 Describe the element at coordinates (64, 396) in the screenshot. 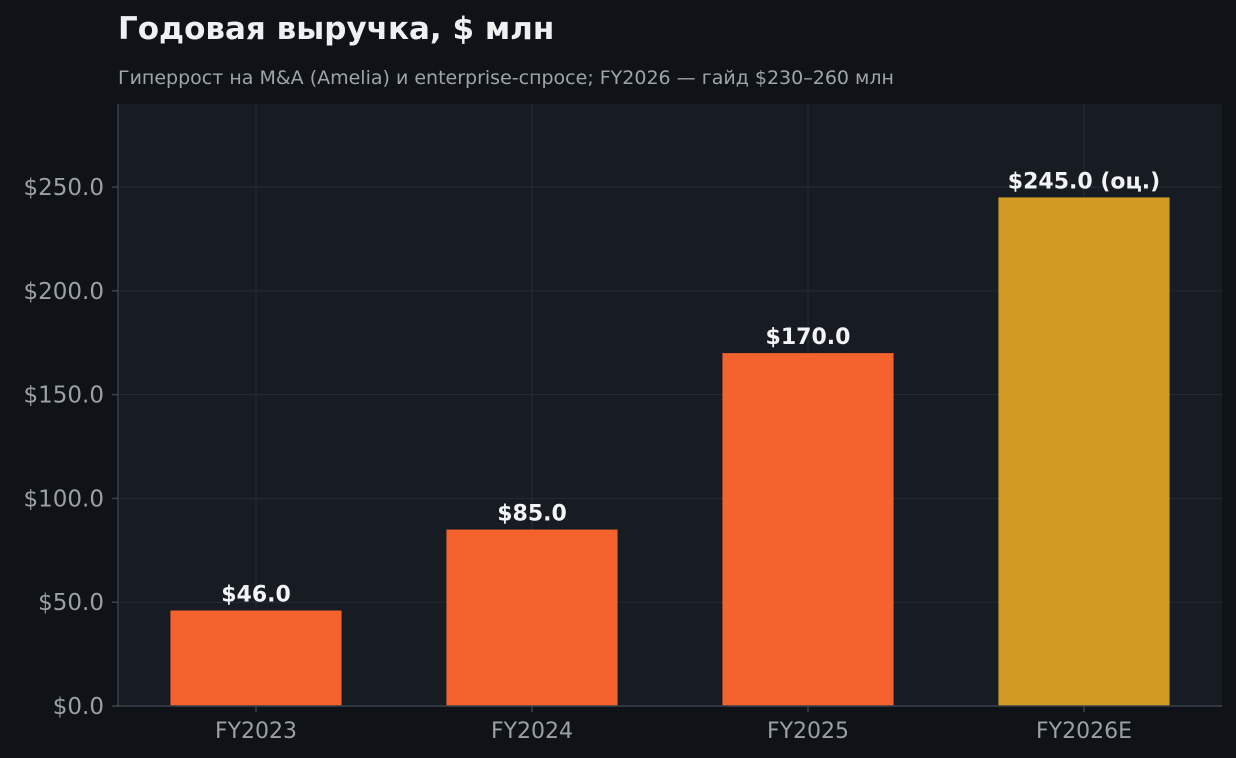

I see `y-tick-label: $150.0` at that location.